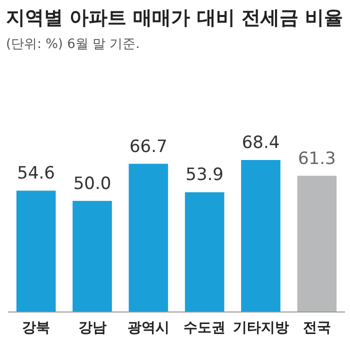  I want to click on chart-title: 지역별 아파트 매매가 대비 전세금 비율, so click(175, 18).